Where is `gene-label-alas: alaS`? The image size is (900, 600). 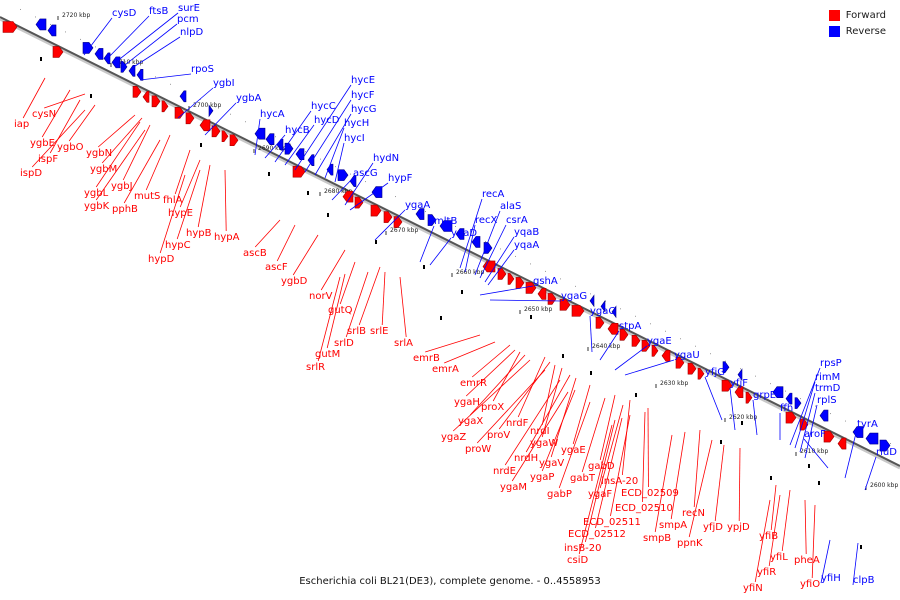 gene-label-alas: alaS is located at coordinates (510, 206).